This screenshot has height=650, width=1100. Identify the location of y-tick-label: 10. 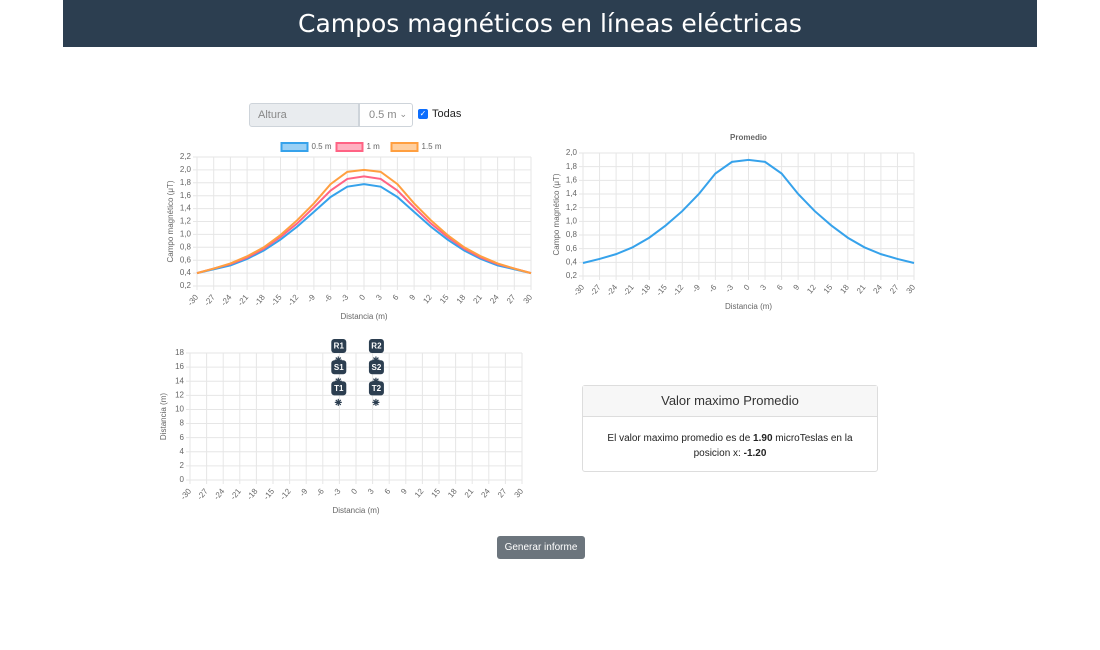
(179, 409).